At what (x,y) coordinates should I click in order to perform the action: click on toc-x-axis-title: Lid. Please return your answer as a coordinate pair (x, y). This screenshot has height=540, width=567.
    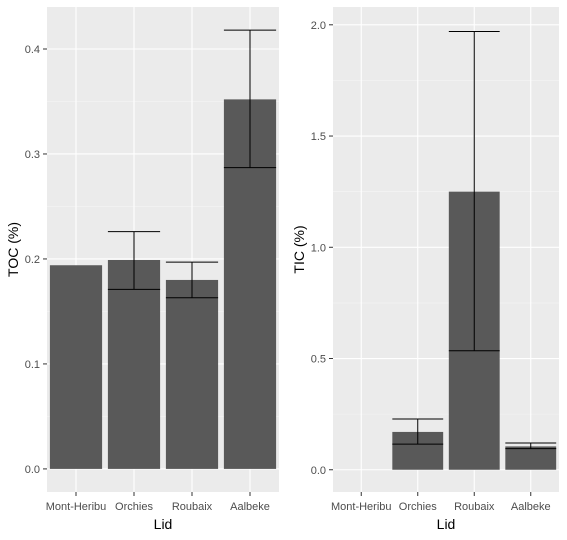
    Looking at the image, I should click on (163, 524).